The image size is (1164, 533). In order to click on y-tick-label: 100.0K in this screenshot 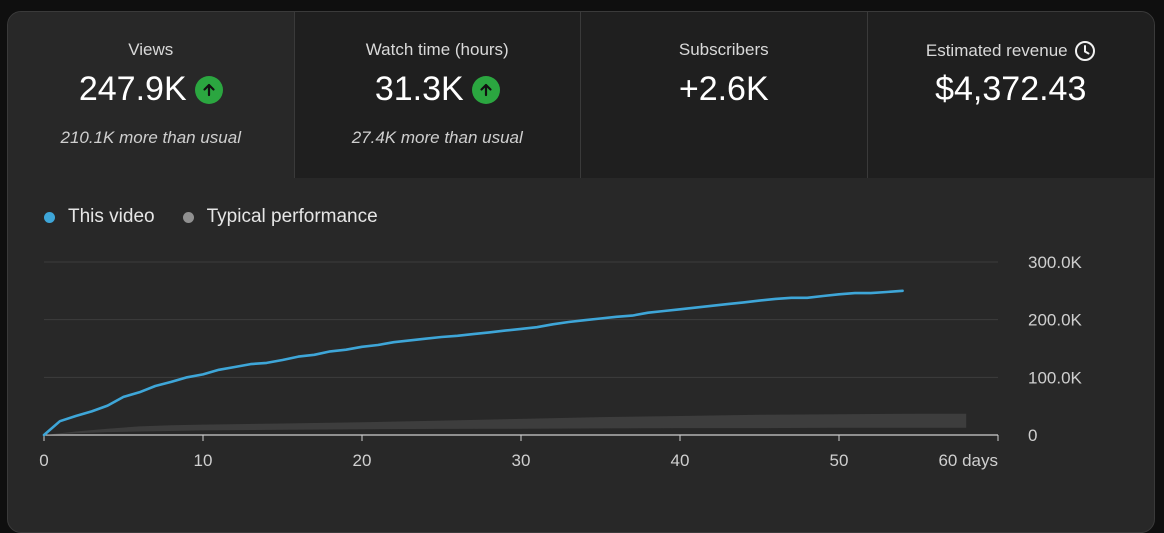, I will do `click(1055, 377)`.